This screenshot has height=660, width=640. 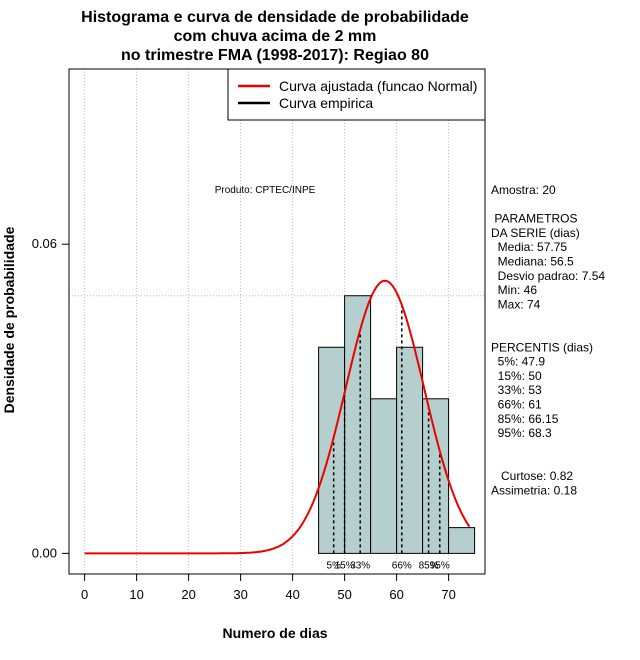 I want to click on bars-layer, so click(x=397, y=424).